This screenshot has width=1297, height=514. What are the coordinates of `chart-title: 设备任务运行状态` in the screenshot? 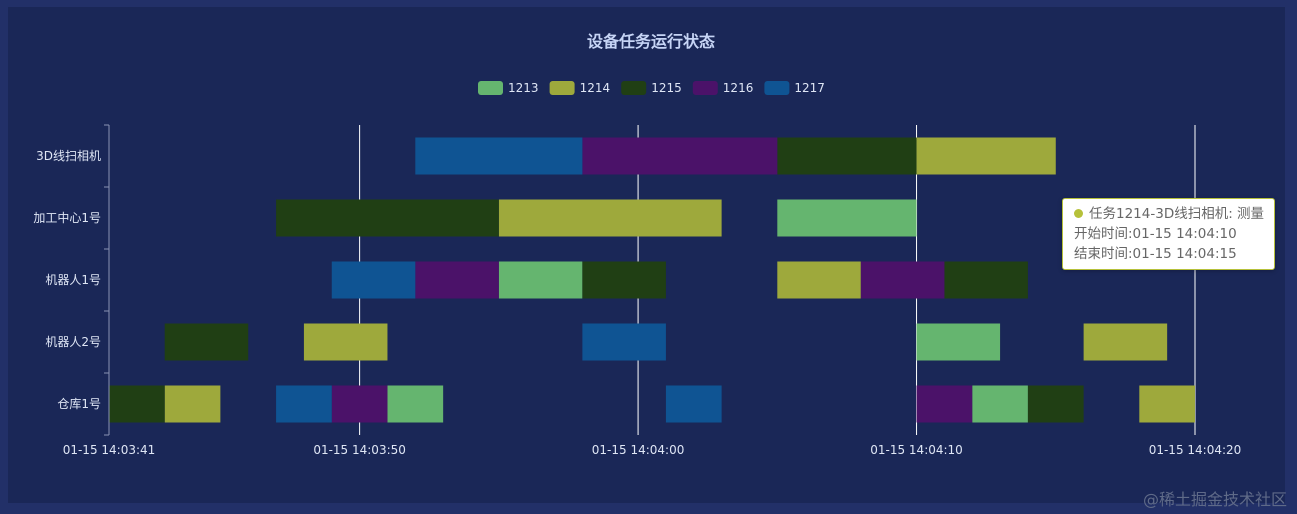 It's located at (651, 41).